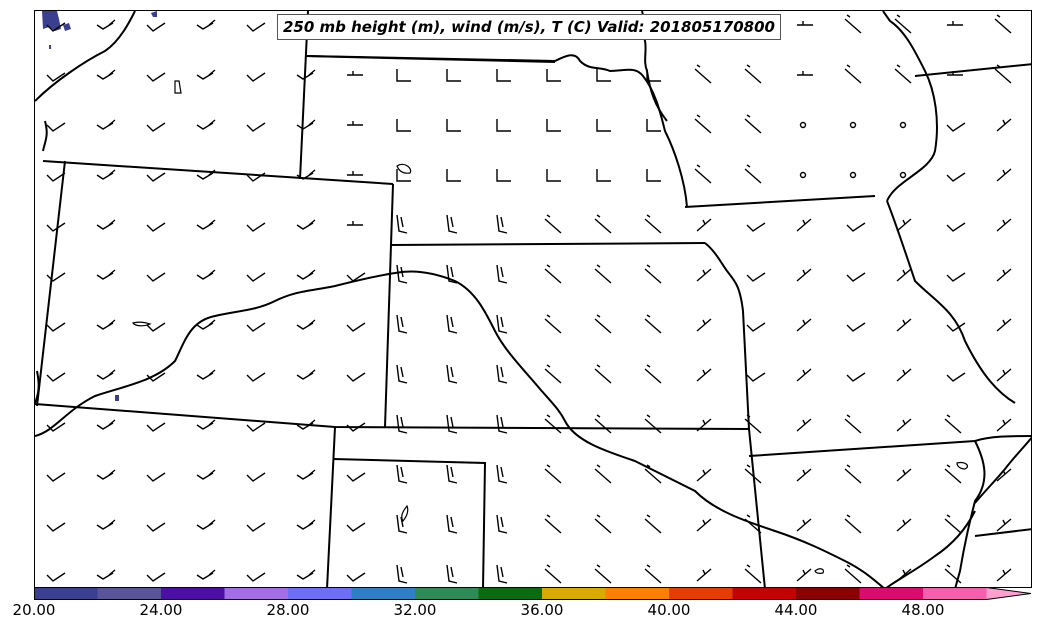 The width and height of the screenshot is (1041, 633). I want to click on colorbar-cells, so click(533, 593).